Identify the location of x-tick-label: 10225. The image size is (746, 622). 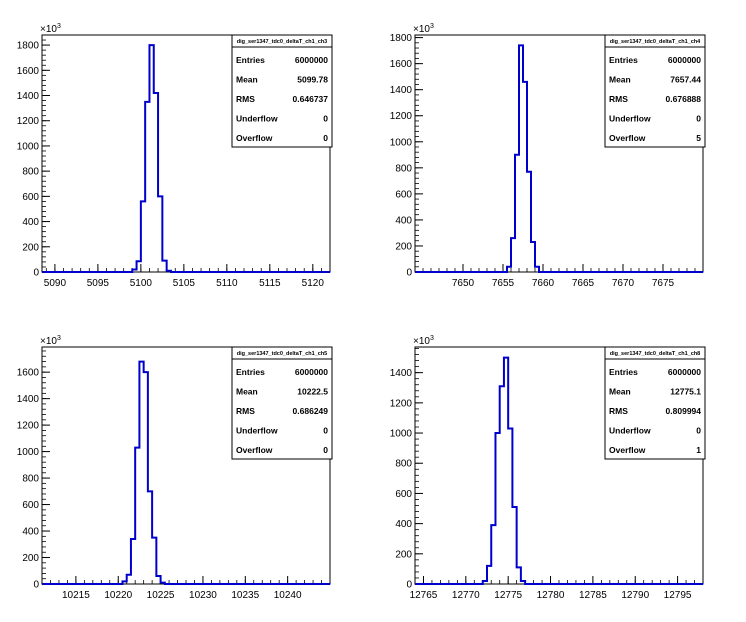
(161, 595).